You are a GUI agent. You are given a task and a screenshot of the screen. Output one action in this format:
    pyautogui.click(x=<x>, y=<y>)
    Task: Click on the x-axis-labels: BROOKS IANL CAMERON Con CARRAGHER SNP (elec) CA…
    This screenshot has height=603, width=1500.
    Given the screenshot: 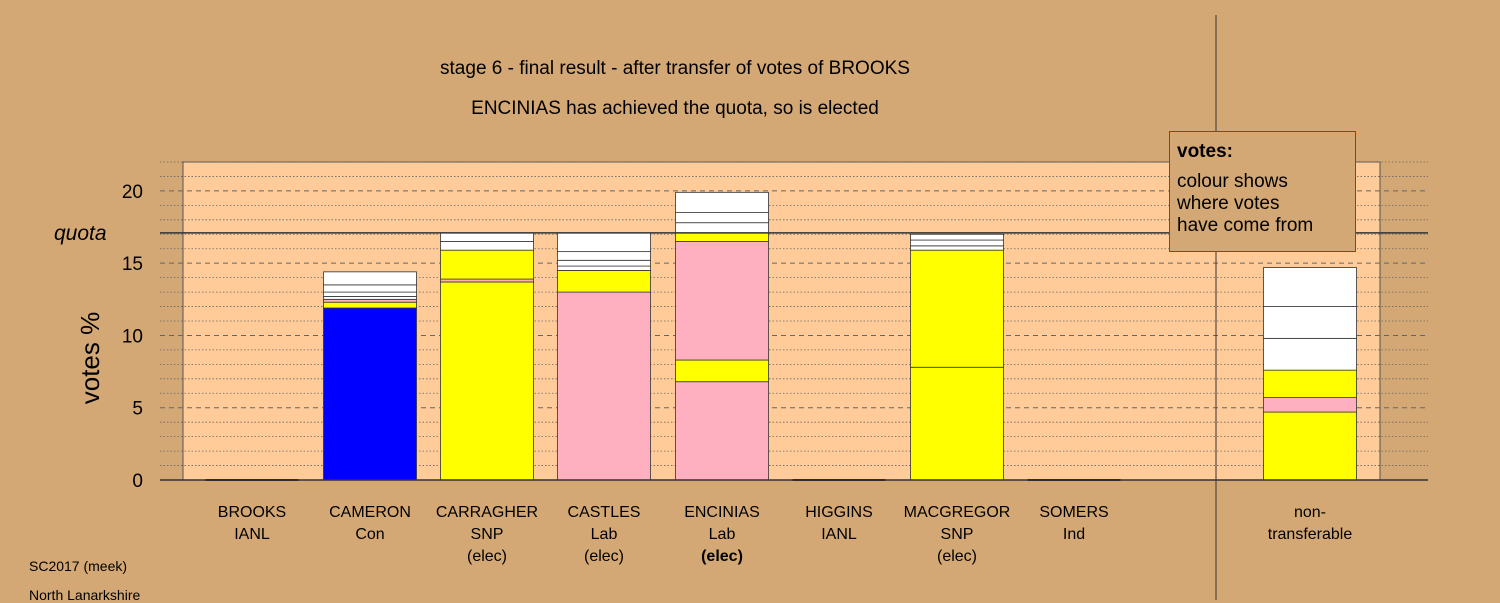 What is the action you would take?
    pyautogui.click(x=785, y=534)
    